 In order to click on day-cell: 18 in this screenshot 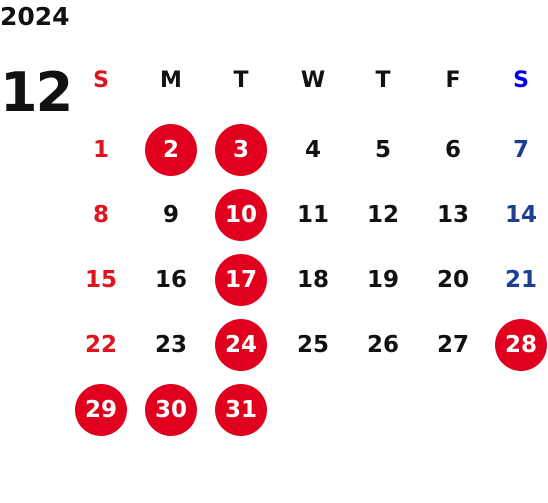, I will do `click(312, 280)`.